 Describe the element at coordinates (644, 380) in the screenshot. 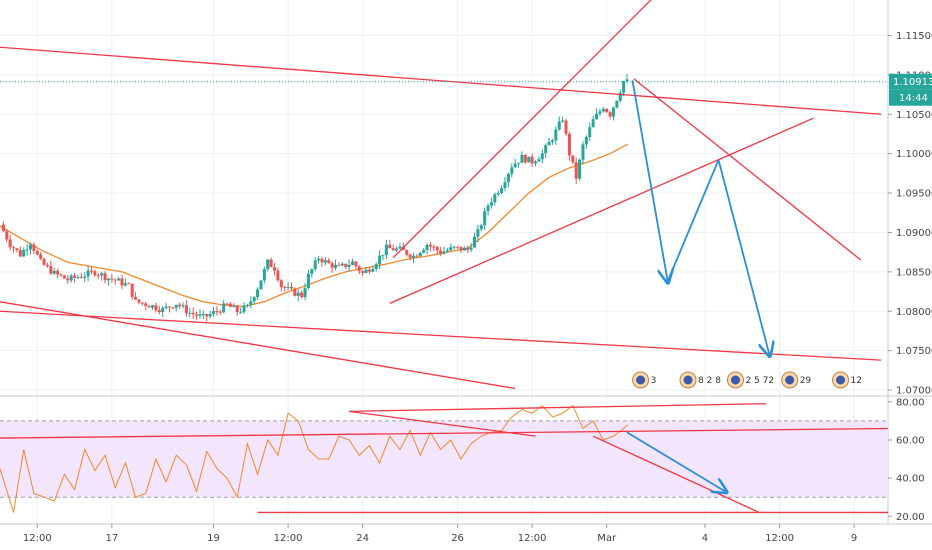

I see `event-marker: 3` at that location.